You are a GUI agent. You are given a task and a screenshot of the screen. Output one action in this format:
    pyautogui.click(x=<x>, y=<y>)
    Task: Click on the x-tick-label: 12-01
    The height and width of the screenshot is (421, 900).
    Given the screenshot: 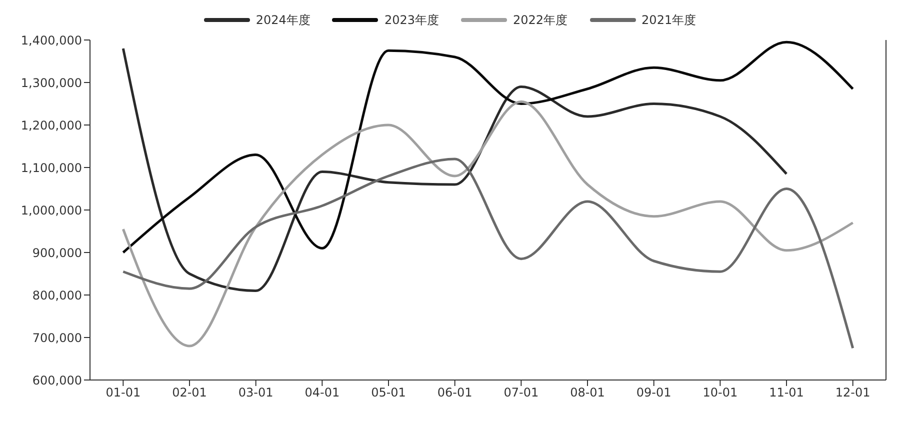 What is the action you would take?
    pyautogui.click(x=852, y=393)
    